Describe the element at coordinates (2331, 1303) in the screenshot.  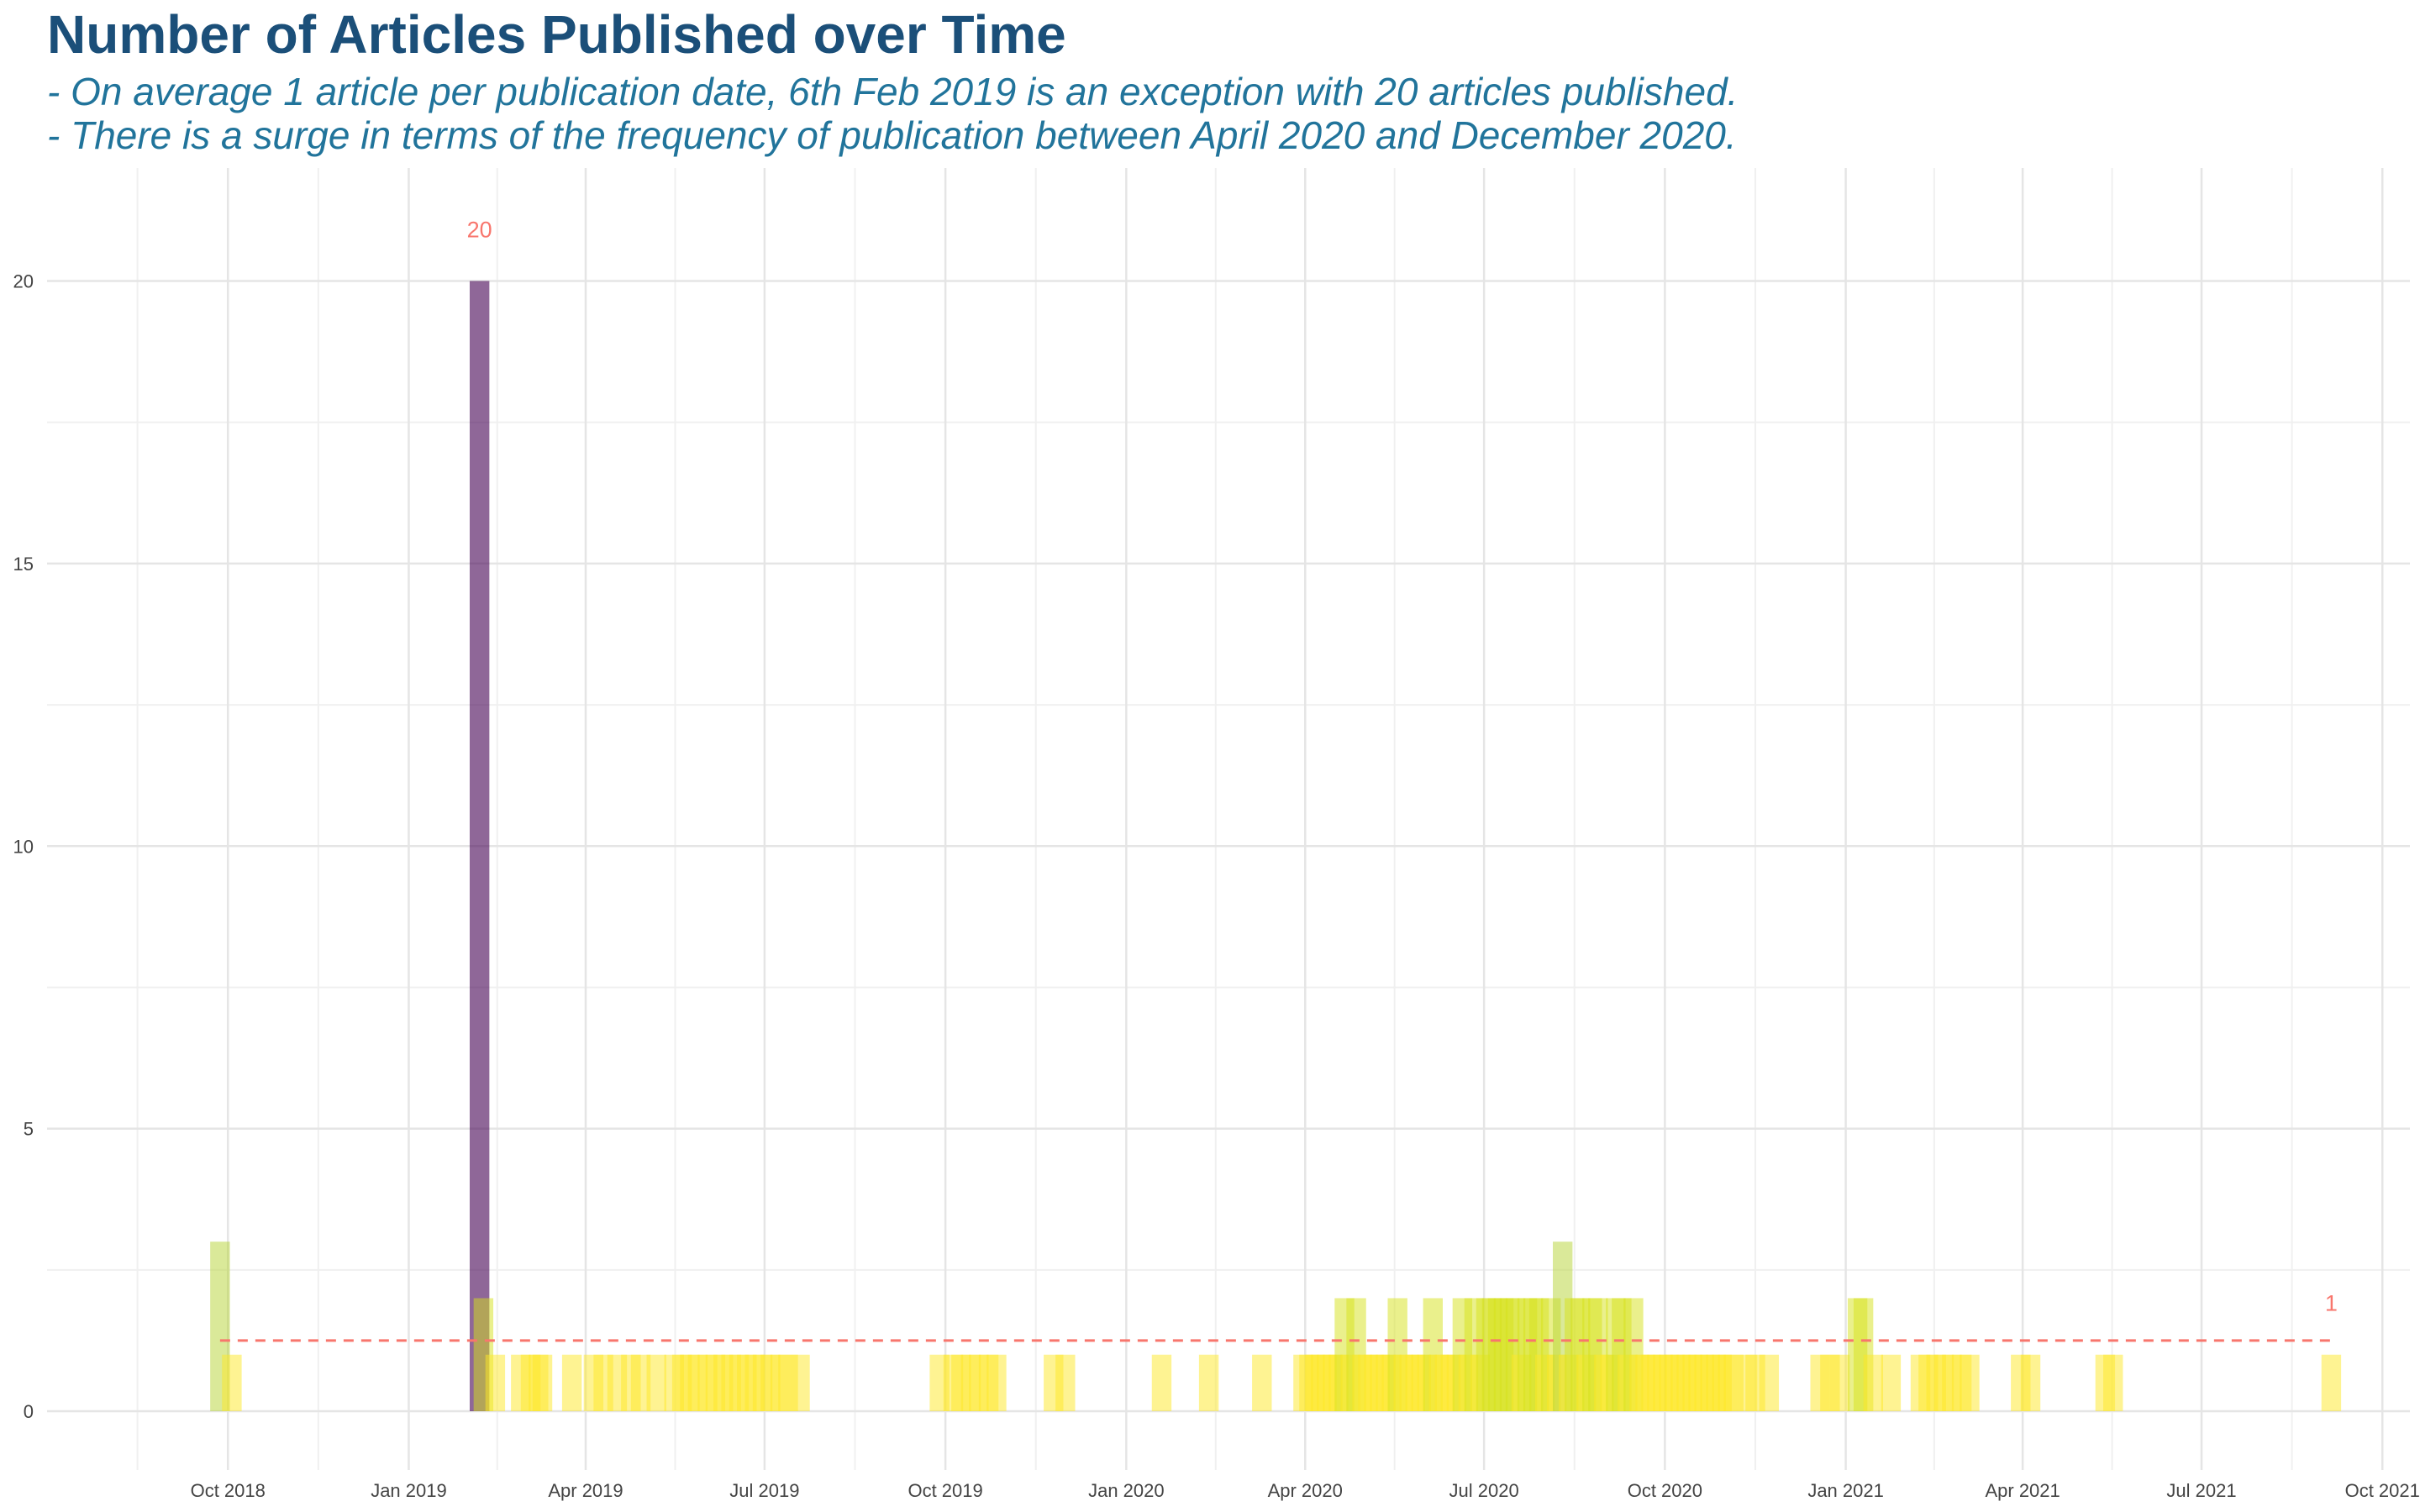
I see `annotation-label: 1` at that location.